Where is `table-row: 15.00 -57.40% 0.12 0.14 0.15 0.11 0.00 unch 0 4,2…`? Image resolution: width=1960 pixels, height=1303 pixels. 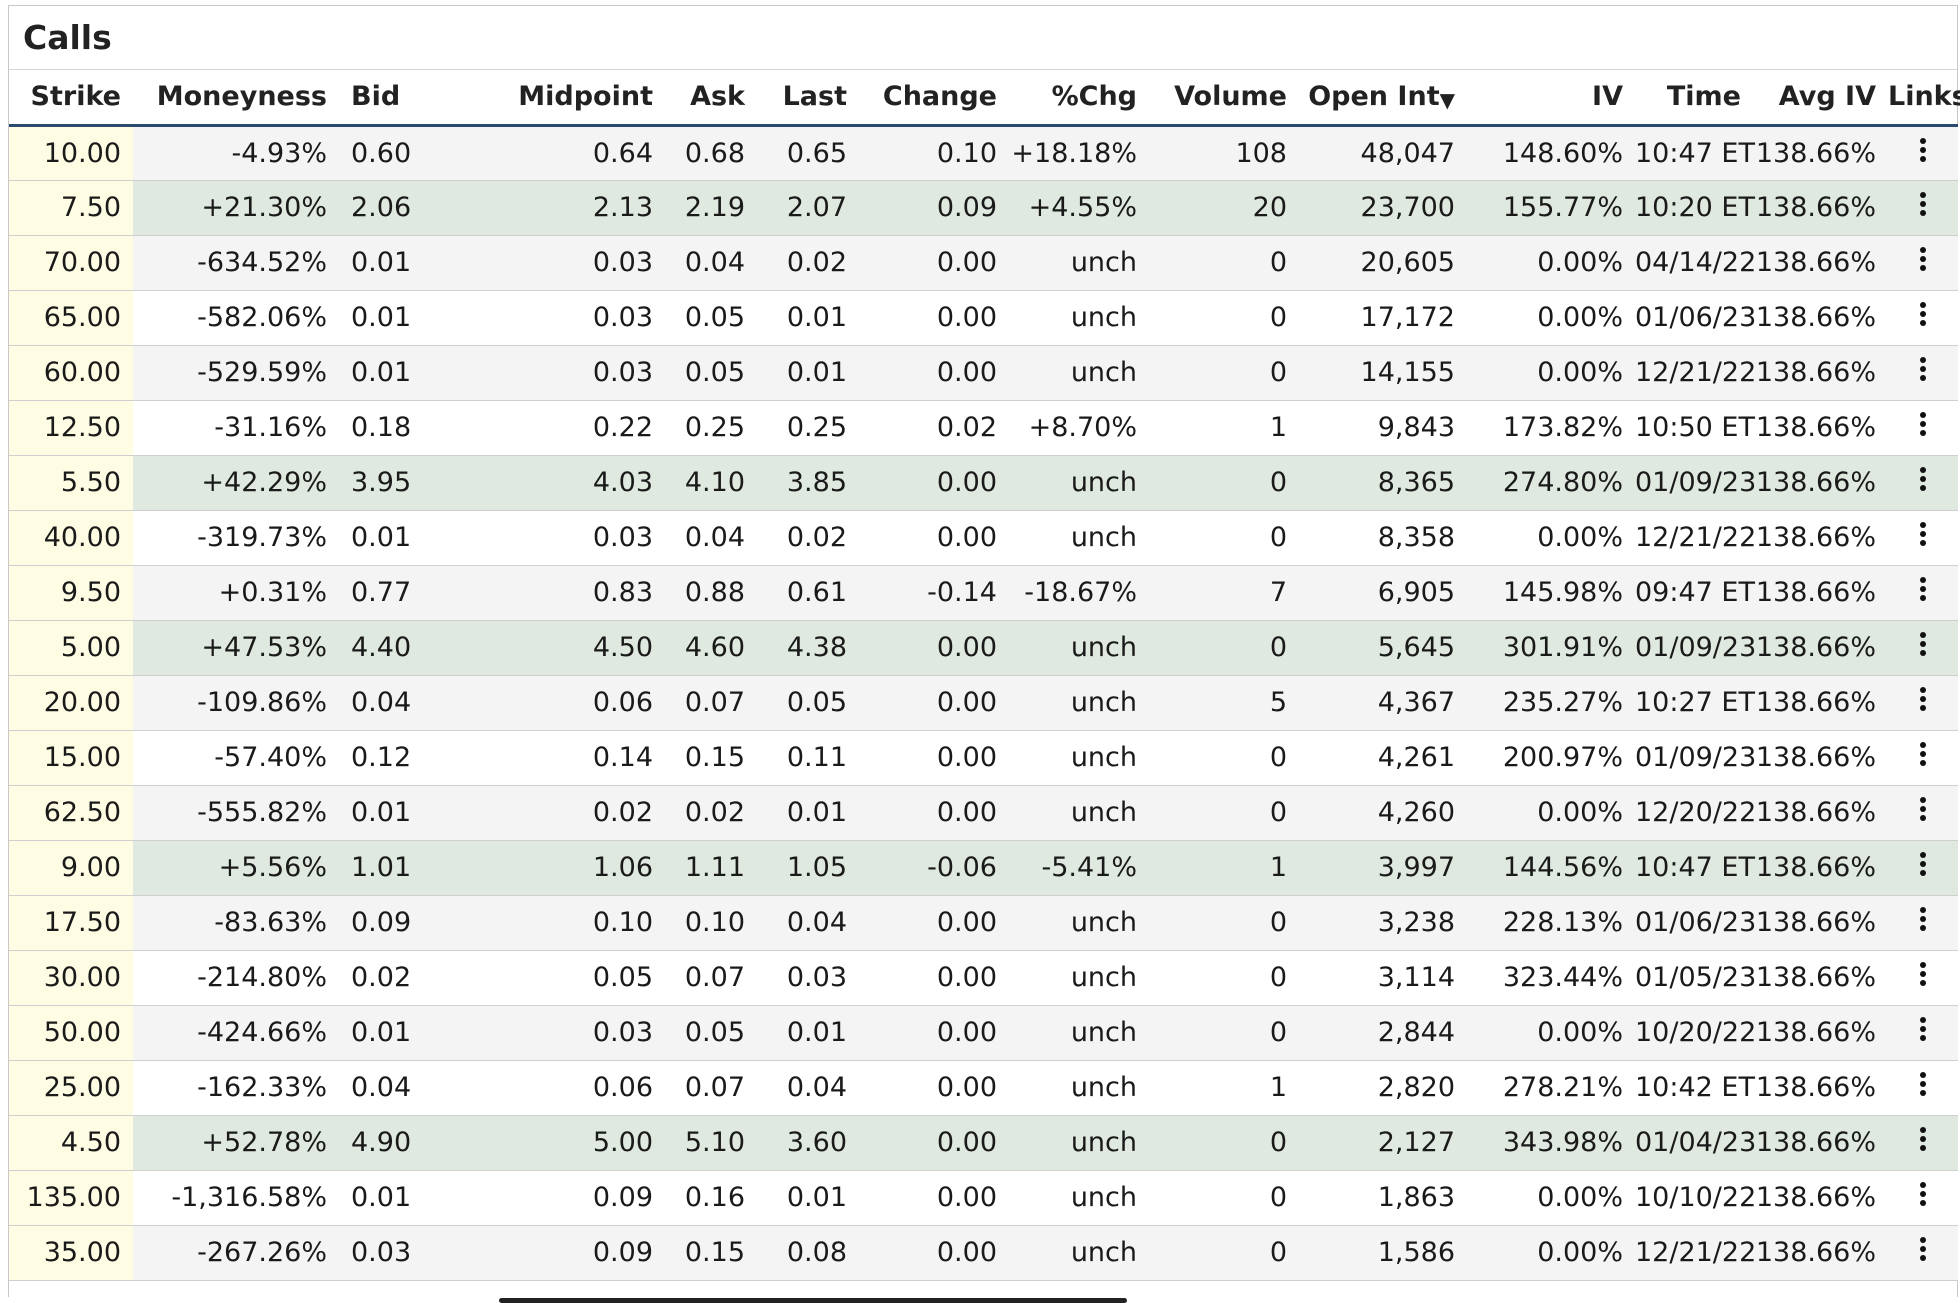
table-row: 15.00 -57.40% 0.12 0.14 0.15 0.11 0.00 unch 0 4,2… is located at coordinates (983, 758).